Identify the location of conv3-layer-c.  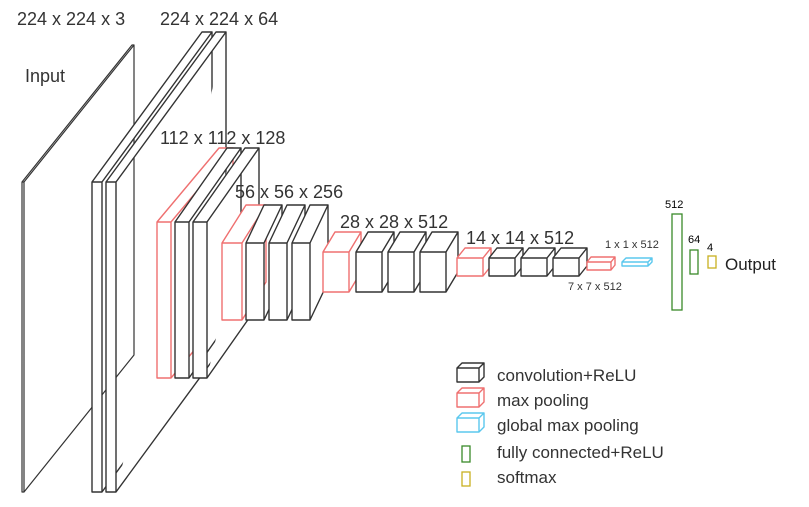
(310, 262).